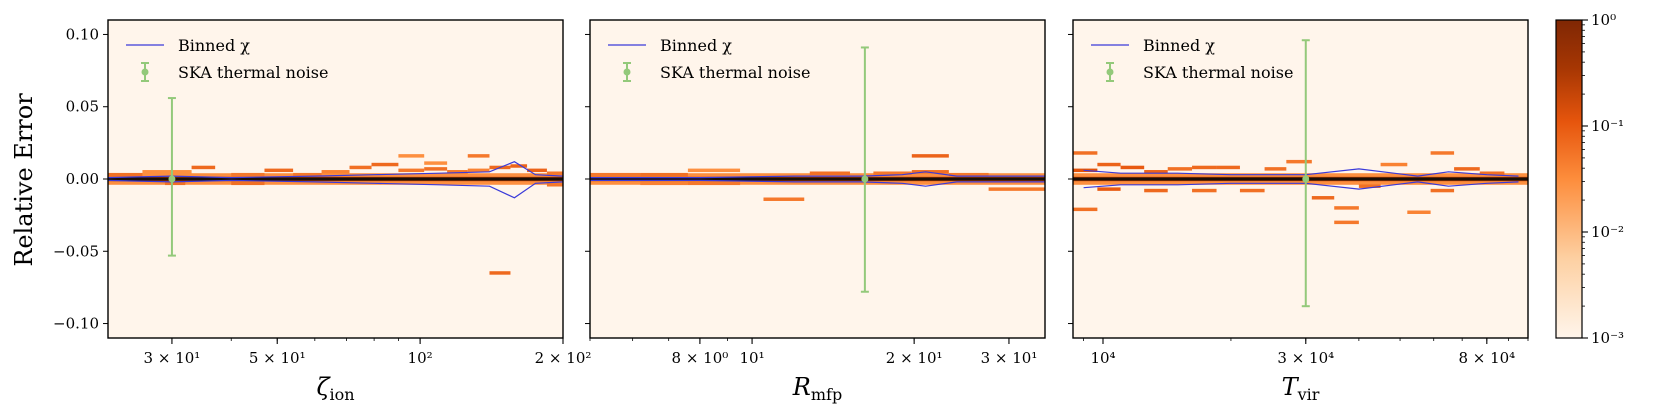 This screenshot has width=1660, height=416. Describe the element at coordinates (24, 180) in the screenshot. I see `y-axis-label: Relative Error` at that location.